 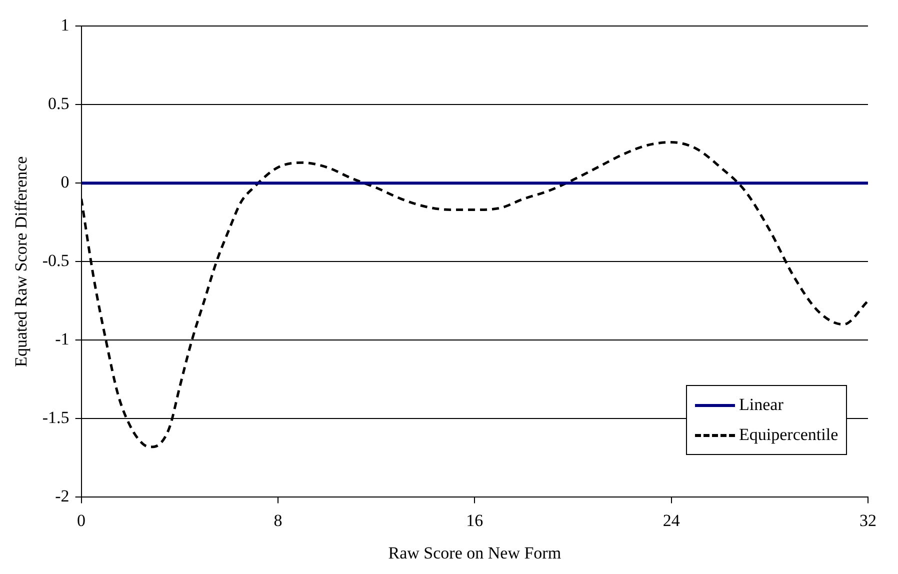 I want to click on y-axis-title: Equated Raw Score Difference, so click(x=21, y=261).